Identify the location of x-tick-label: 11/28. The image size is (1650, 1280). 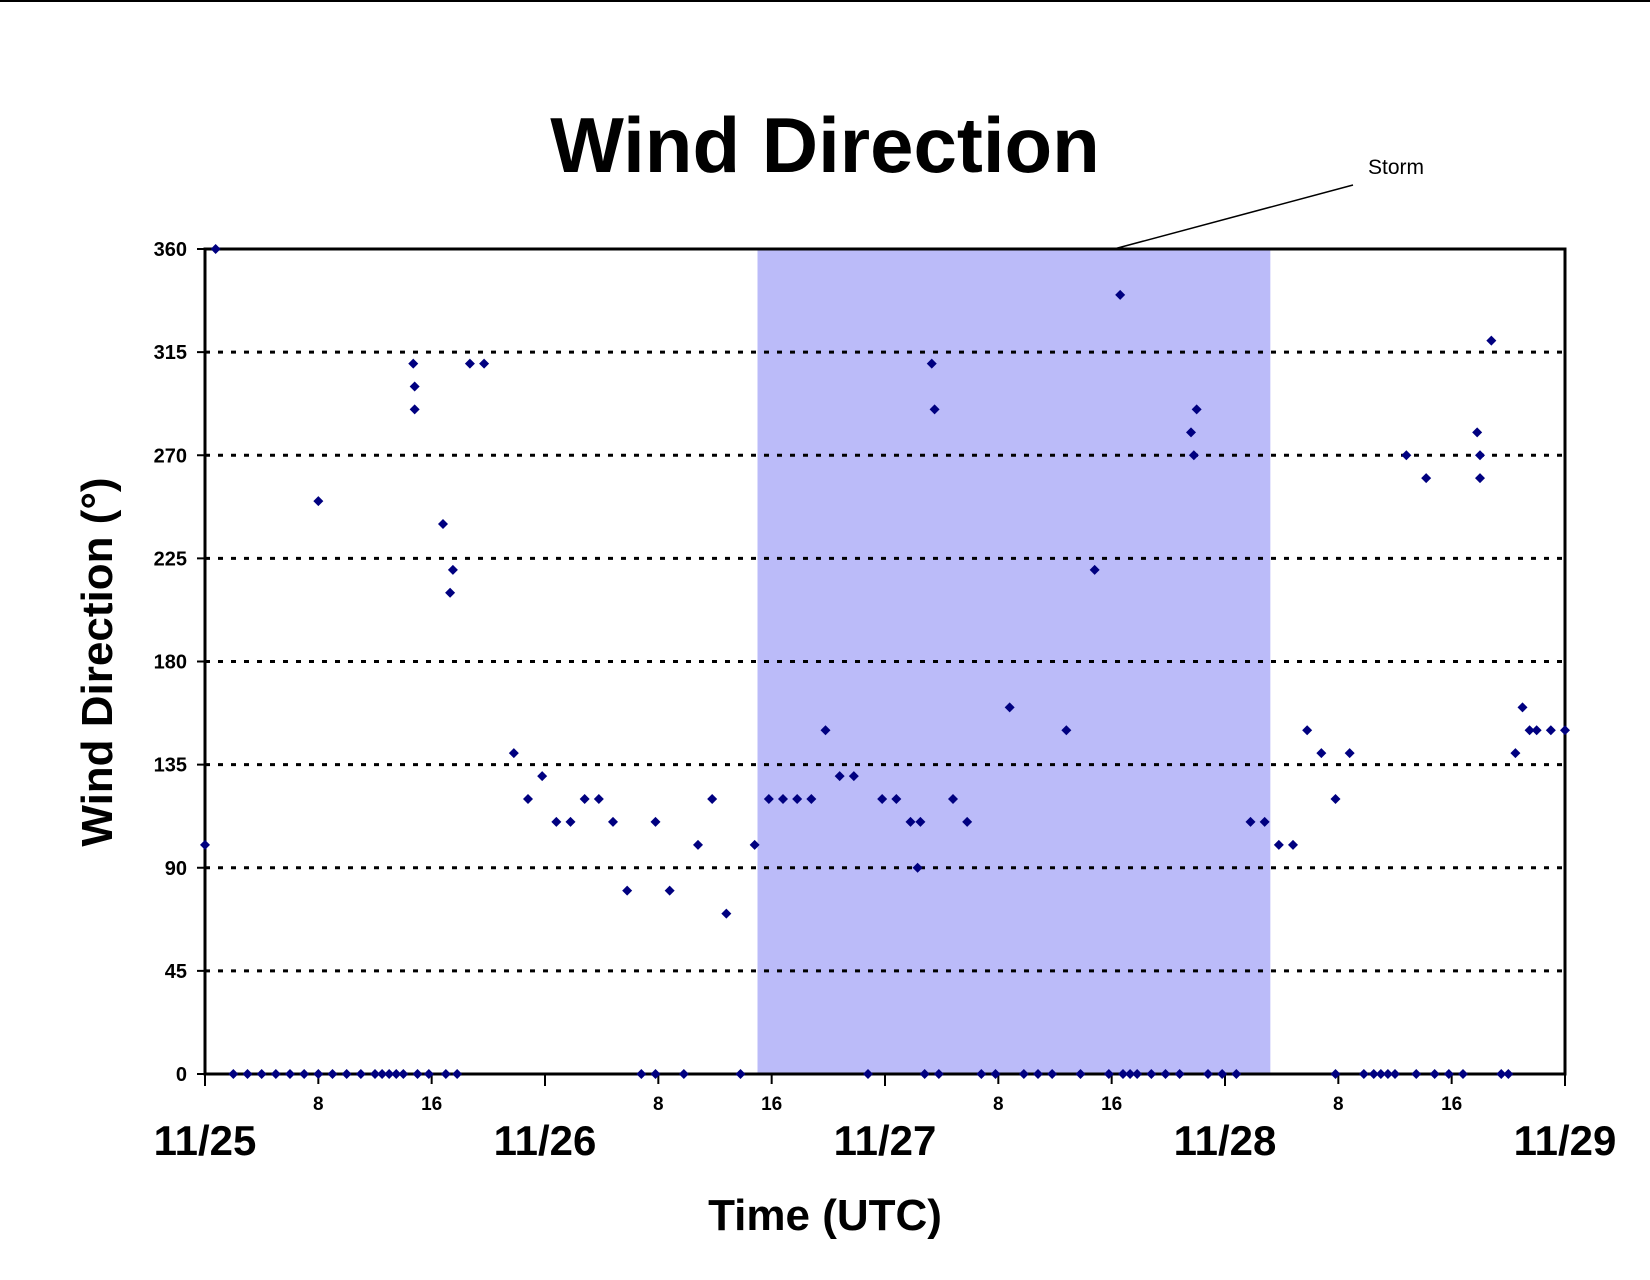
(1225, 1140).